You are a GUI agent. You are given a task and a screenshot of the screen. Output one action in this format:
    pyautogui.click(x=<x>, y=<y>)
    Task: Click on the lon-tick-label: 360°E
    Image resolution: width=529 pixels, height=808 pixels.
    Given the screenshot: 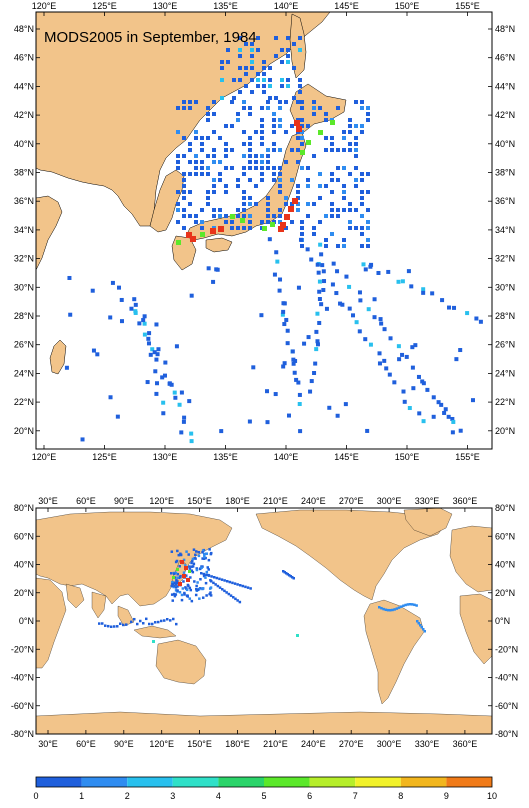 What is the action you would take?
    pyautogui.click(x=465, y=501)
    